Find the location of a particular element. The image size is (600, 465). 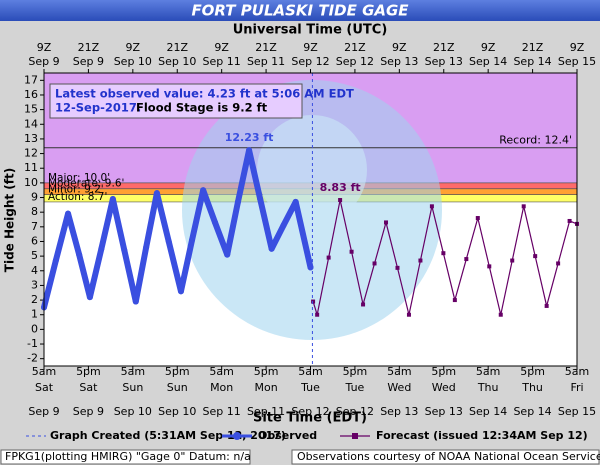

stage-label: Minor: 9.2' is located at coordinates (76, 190).